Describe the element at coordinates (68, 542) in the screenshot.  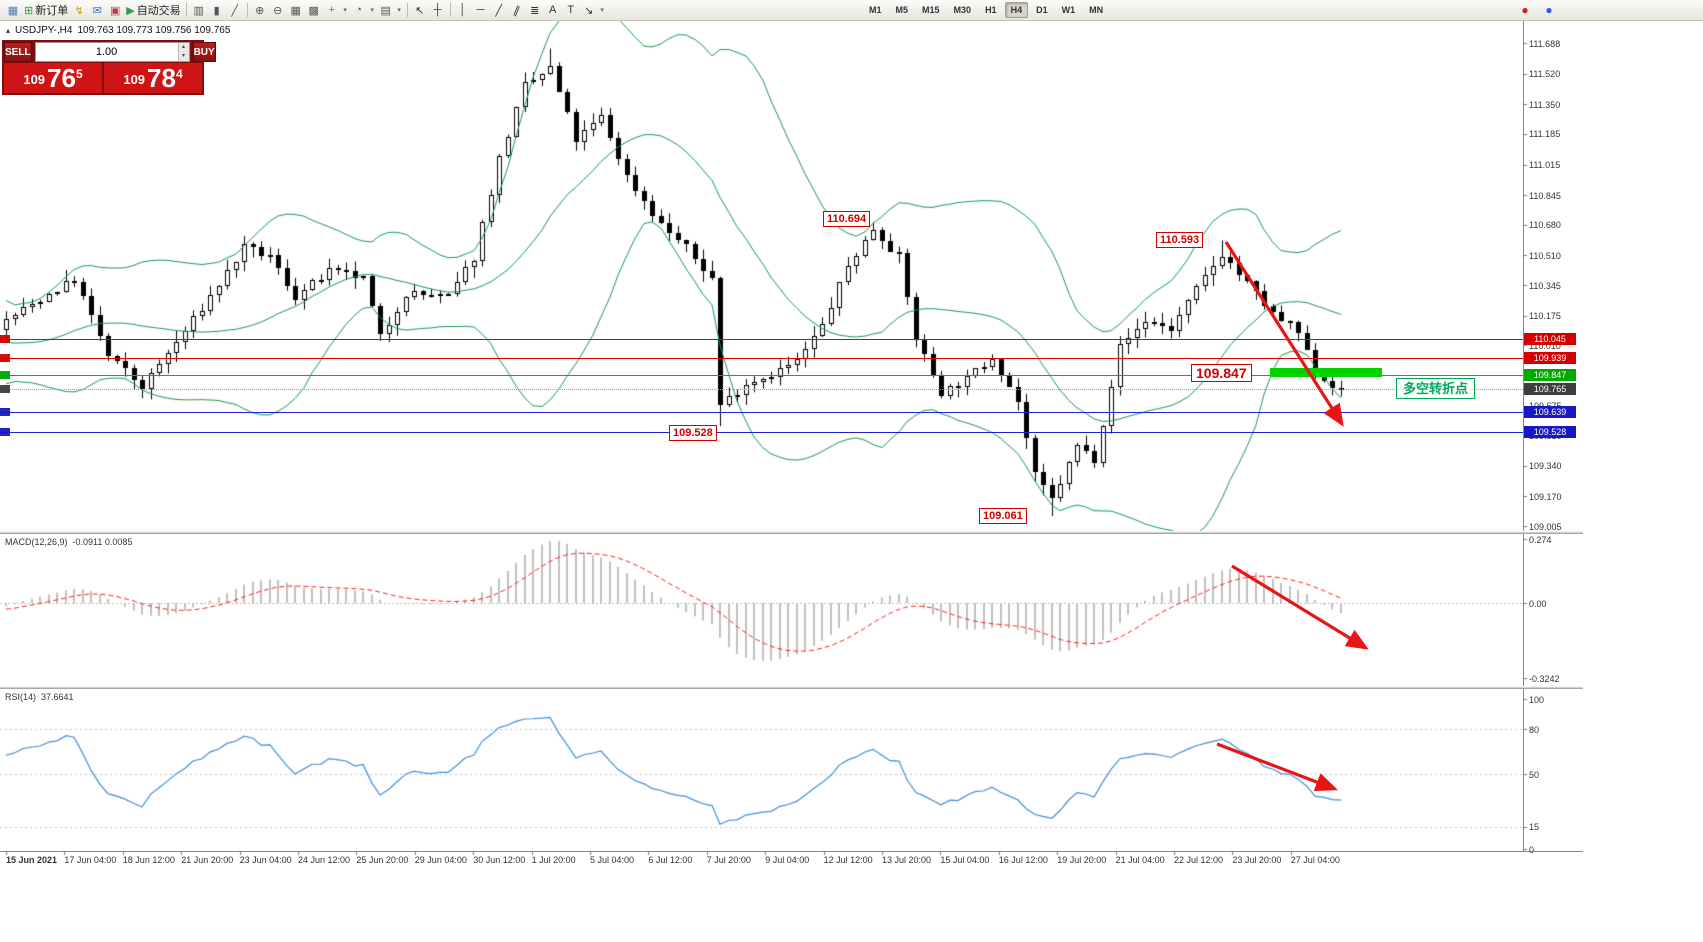
I see `macd-indicator-label: MACD(12,26,9) -0.0911 0.0085` at that location.